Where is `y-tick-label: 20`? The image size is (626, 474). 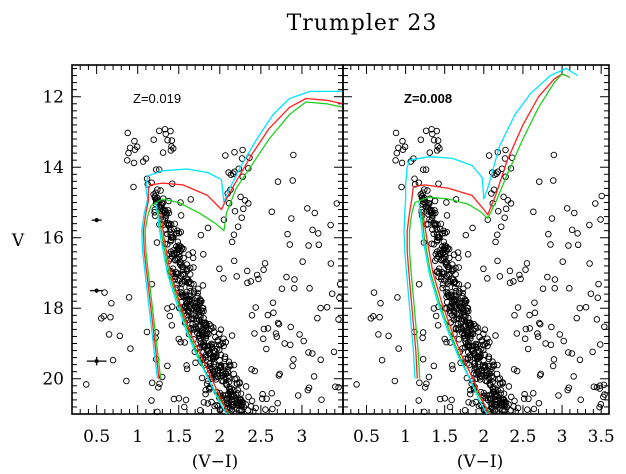
y-tick-label: 20 is located at coordinates (53, 380).